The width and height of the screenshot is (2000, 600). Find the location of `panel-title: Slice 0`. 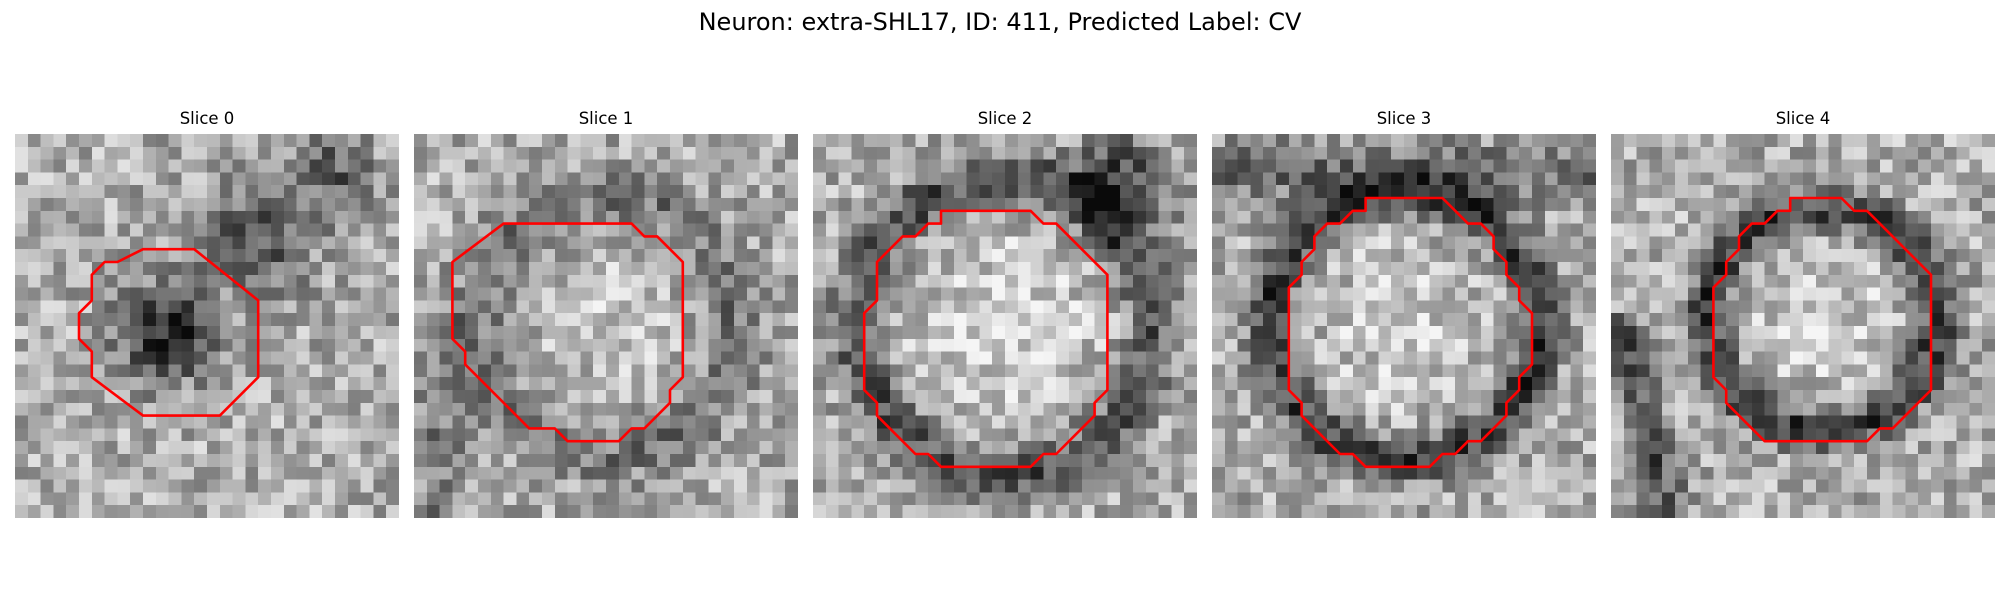

panel-title: Slice 0 is located at coordinates (207, 118).